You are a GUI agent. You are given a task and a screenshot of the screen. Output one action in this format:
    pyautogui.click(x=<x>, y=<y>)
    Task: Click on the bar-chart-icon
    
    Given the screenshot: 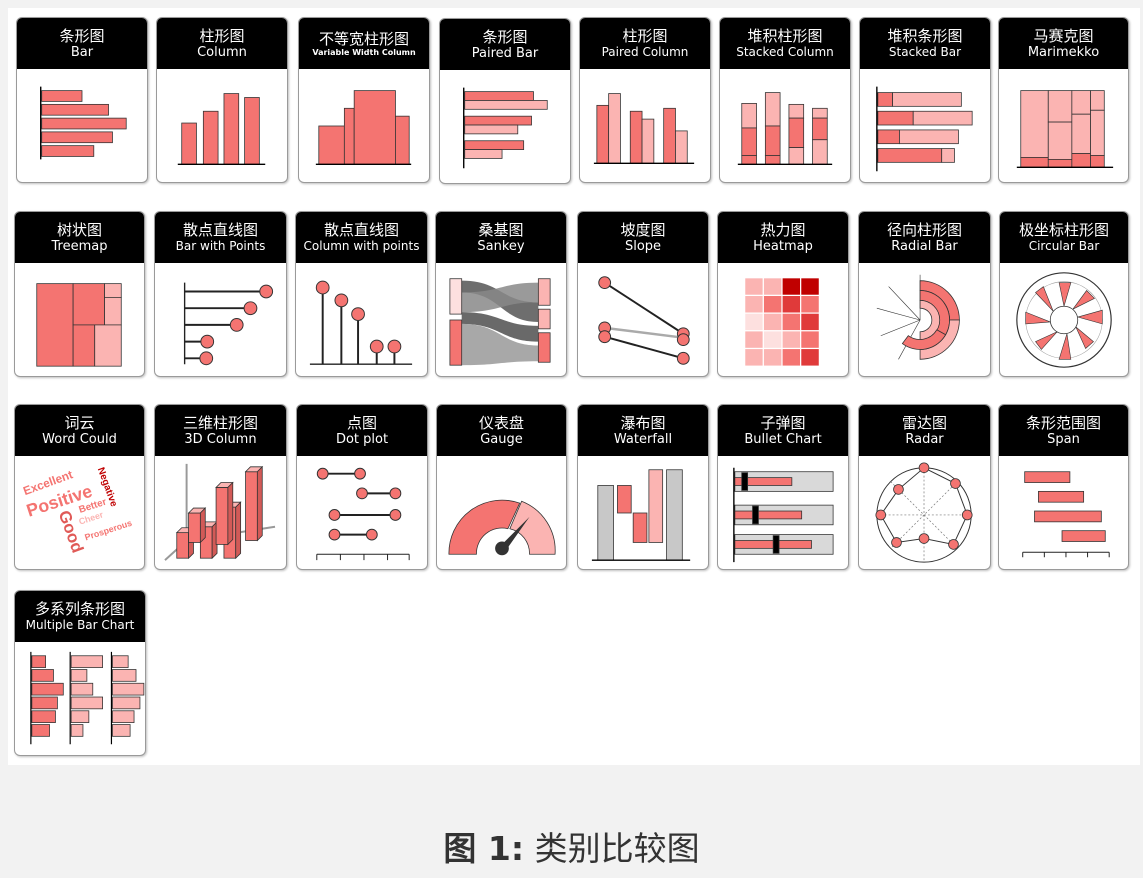 What is the action you would take?
    pyautogui.click(x=82, y=125)
    